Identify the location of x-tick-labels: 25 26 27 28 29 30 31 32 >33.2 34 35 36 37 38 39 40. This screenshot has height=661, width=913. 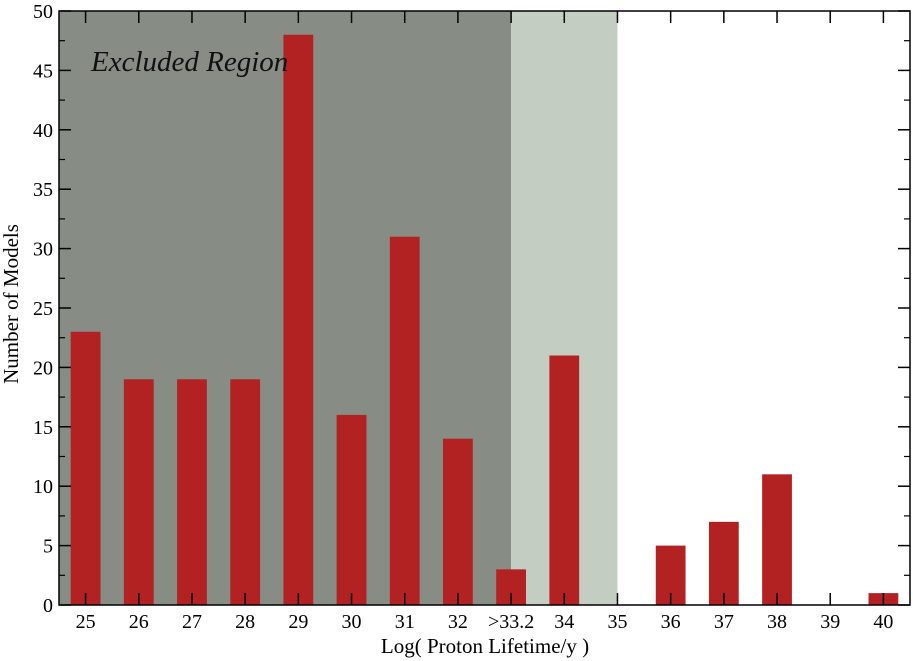
(485, 622).